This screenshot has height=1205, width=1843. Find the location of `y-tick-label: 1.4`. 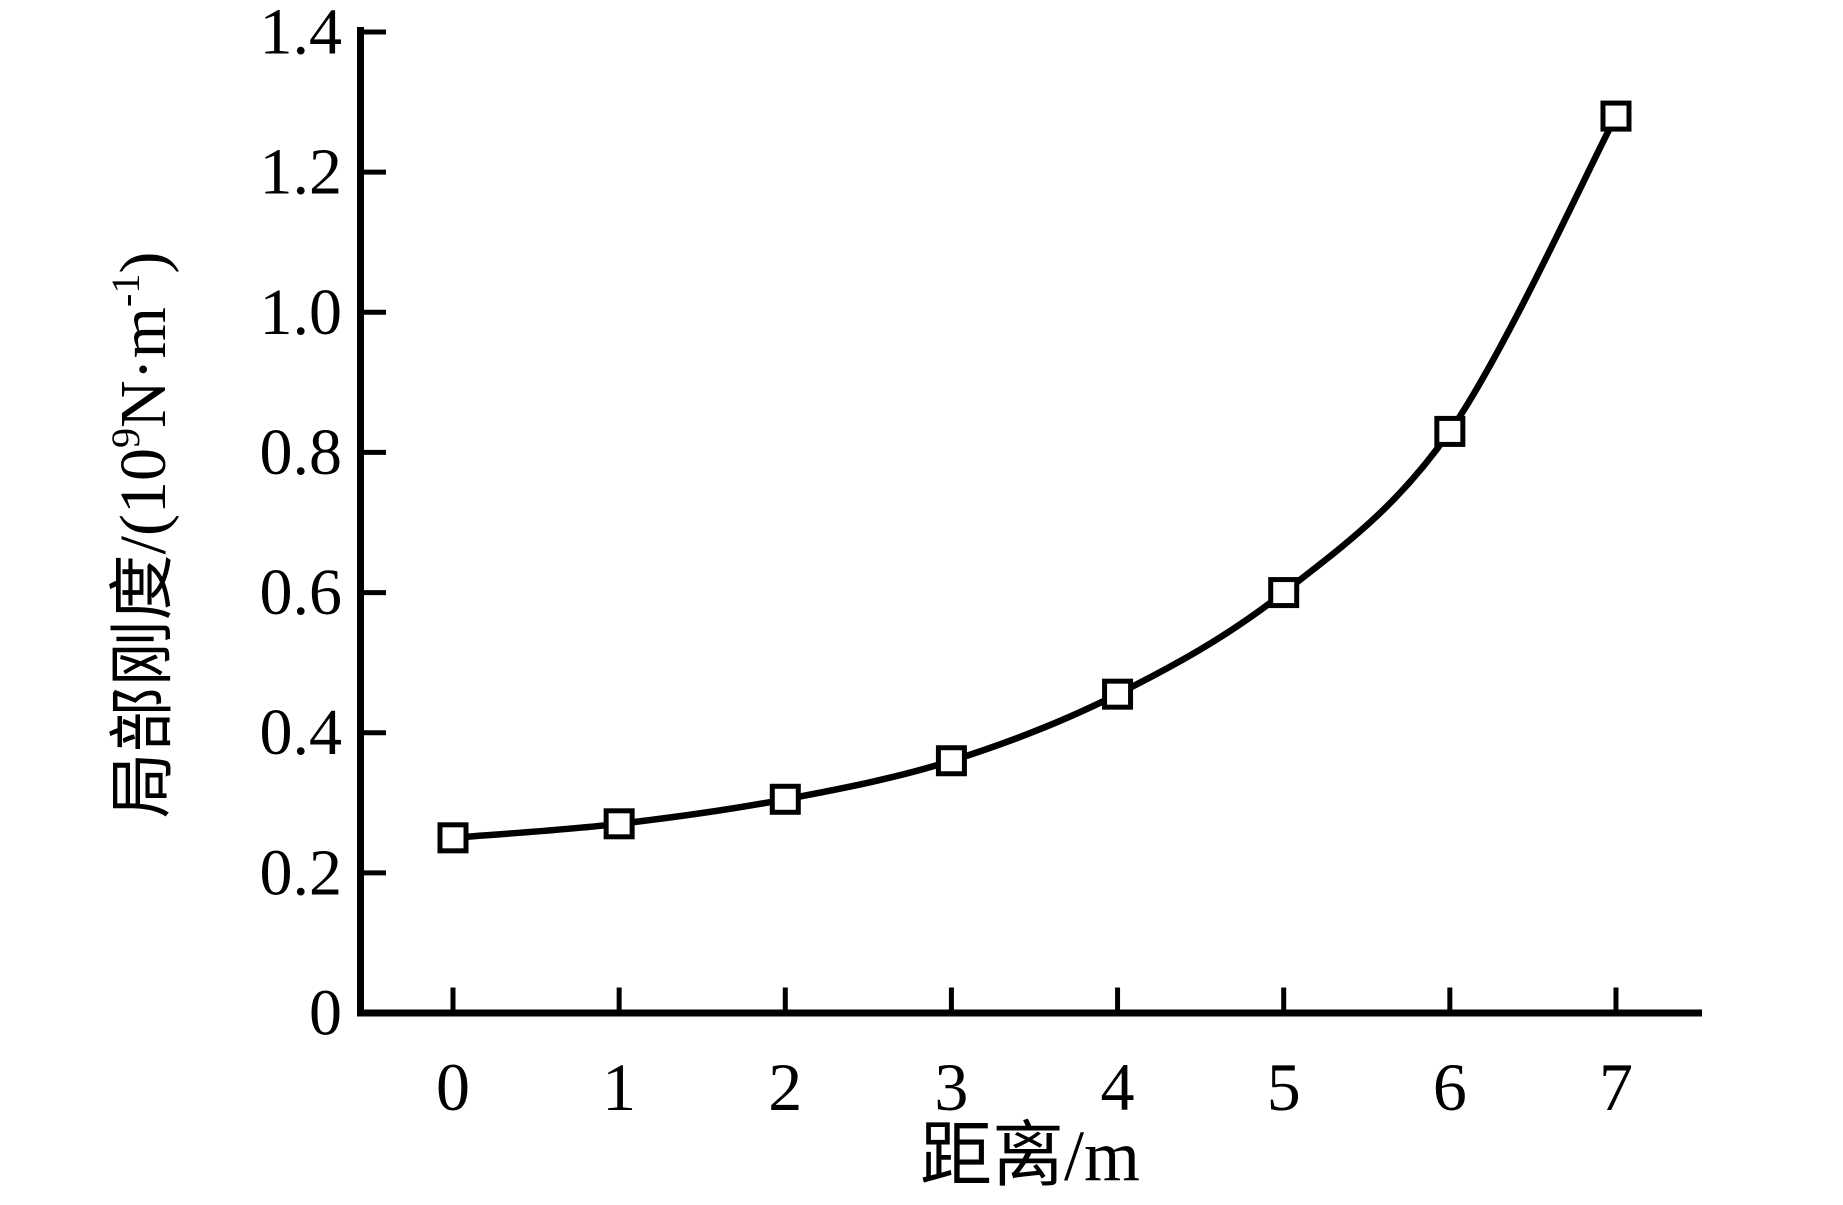

y-tick-label: 1.4 is located at coordinates (301, 34).